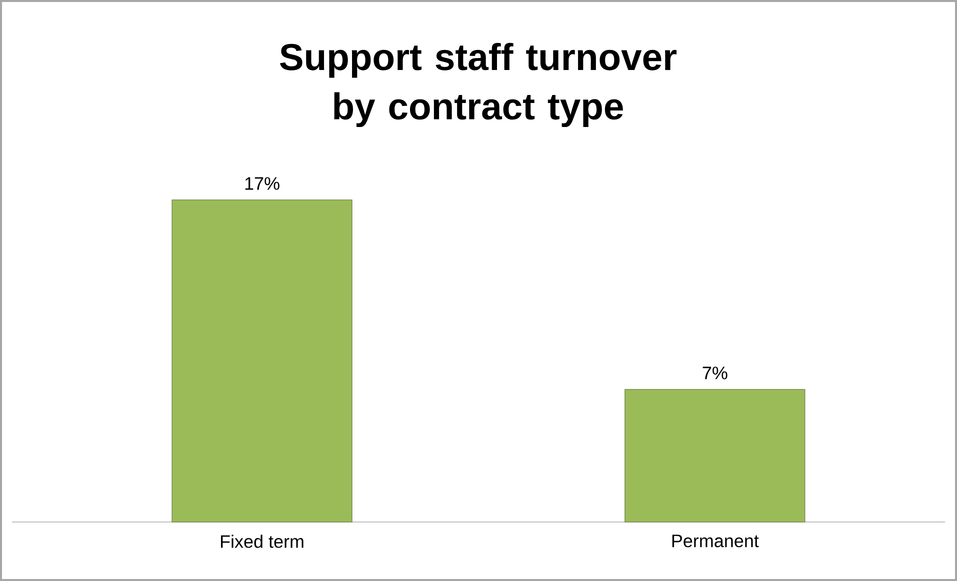 The image size is (957, 581). Describe the element at coordinates (262, 183) in the screenshot. I see `data-label: 17%` at that location.